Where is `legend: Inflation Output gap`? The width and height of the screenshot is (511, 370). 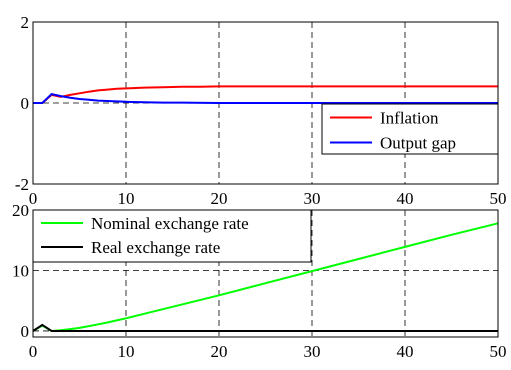
legend: Inflation Output gap is located at coordinates (410, 129).